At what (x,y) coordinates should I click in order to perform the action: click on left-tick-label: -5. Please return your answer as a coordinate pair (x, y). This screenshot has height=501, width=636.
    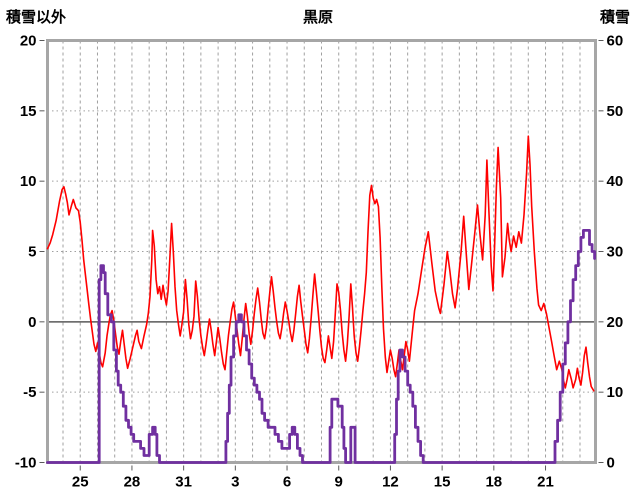
    Looking at the image, I should click on (29, 392).